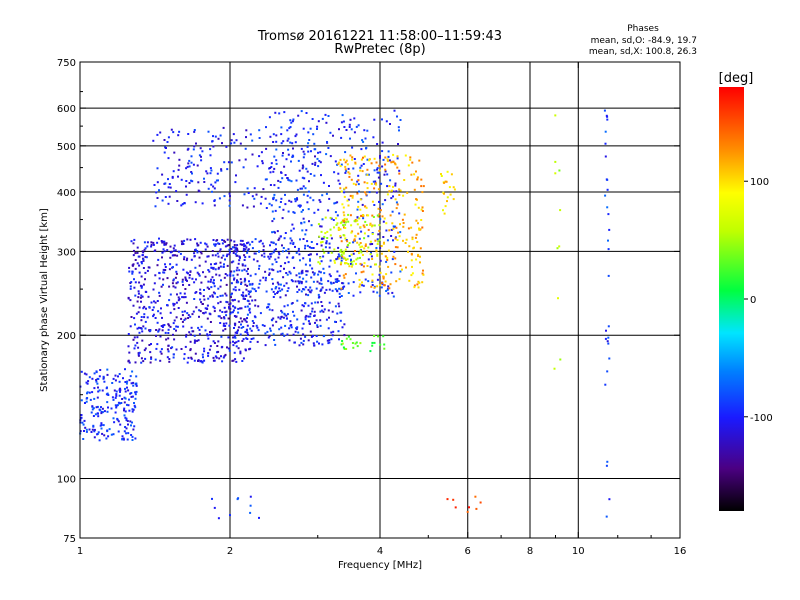  I want to click on y-tick-label: 600, so click(66, 109).